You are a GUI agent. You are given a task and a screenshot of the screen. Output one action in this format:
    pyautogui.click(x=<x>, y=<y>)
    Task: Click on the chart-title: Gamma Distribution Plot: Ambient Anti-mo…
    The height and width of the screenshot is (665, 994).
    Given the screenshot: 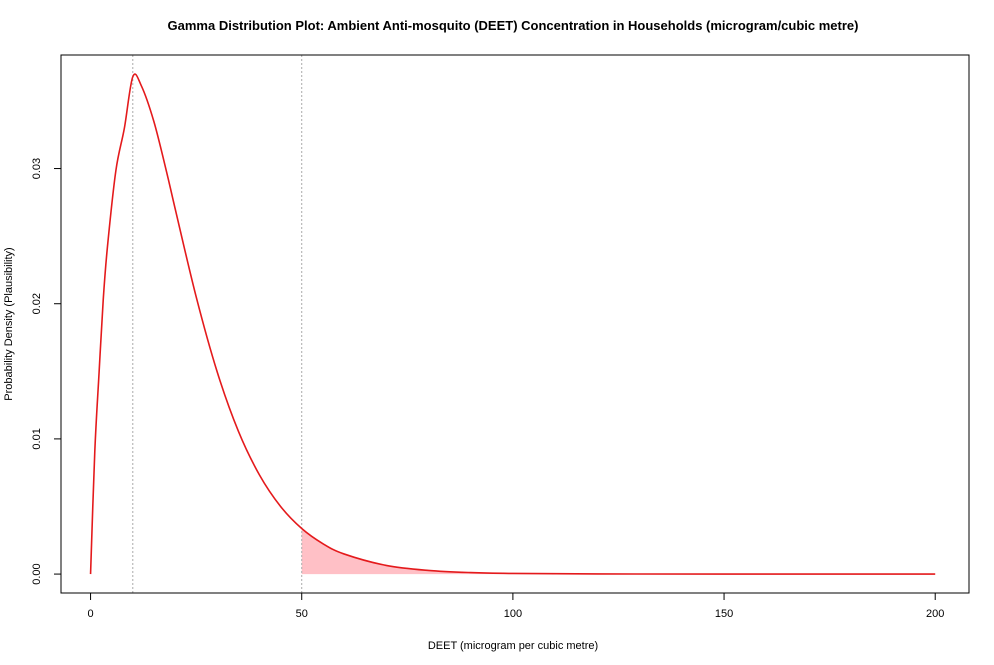 What is the action you would take?
    pyautogui.click(x=513, y=25)
    